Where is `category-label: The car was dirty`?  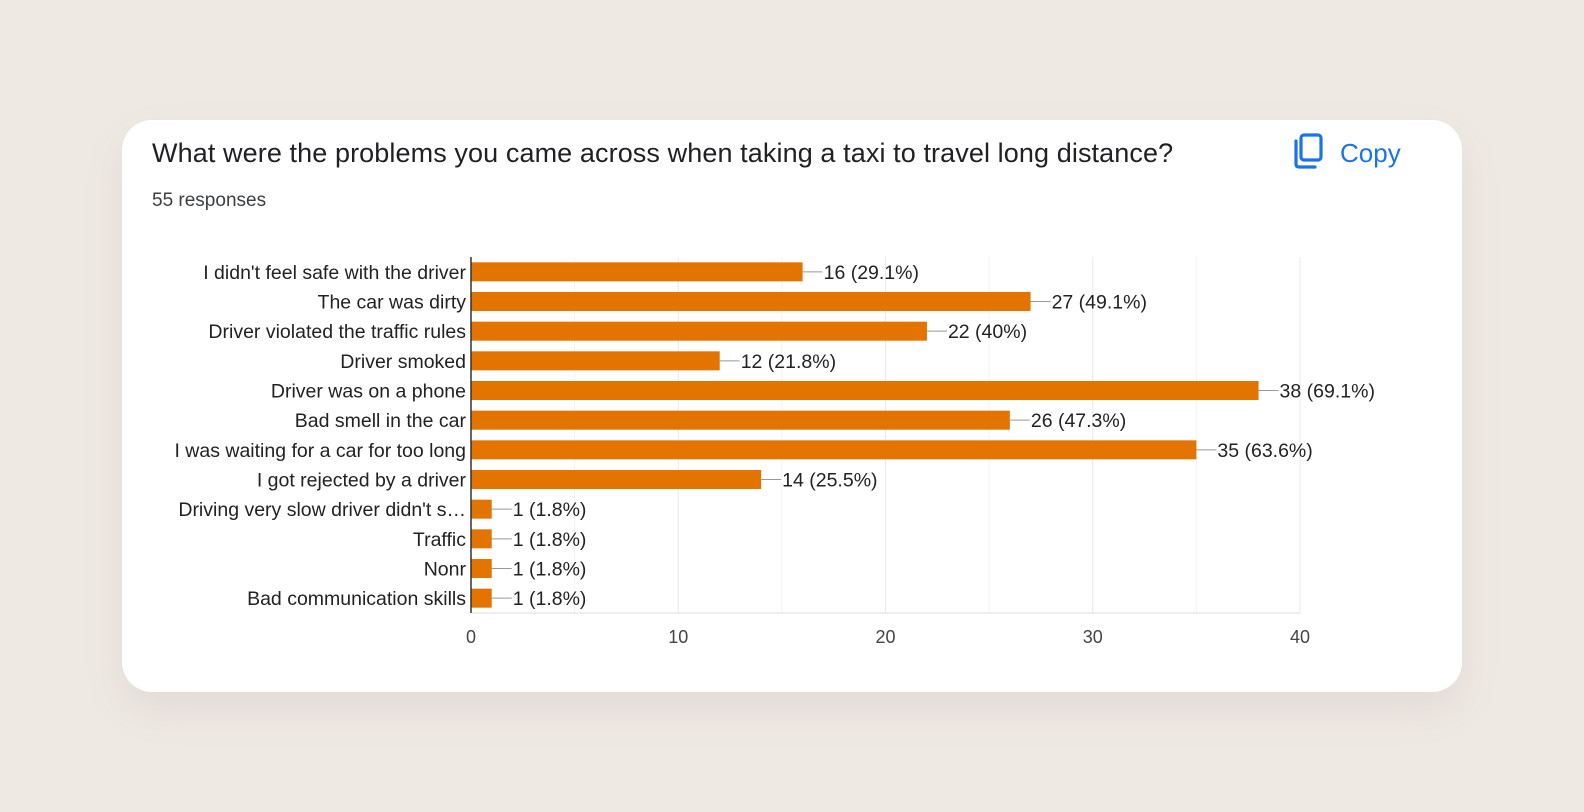
category-label: The car was dirty is located at coordinates (392, 303).